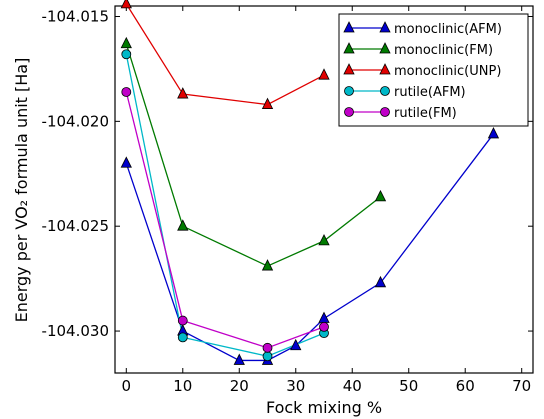  I want to click on y-tick-label: -104.020, so click(75, 121).